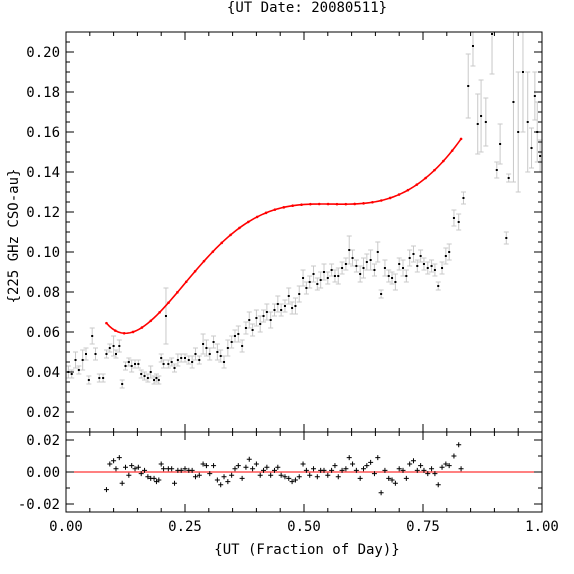 Image resolution: width=574 pixels, height=574 pixels. Describe the element at coordinates (43, 93) in the screenshot. I see `main-y-tick-label: 0.18` at that location.